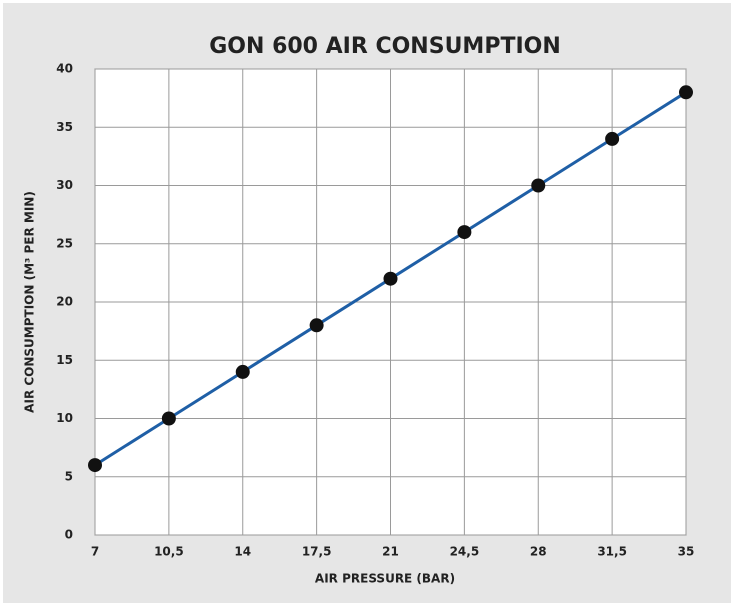 The width and height of the screenshot is (734, 606). I want to click on y-tick-label: 15, so click(64, 360).